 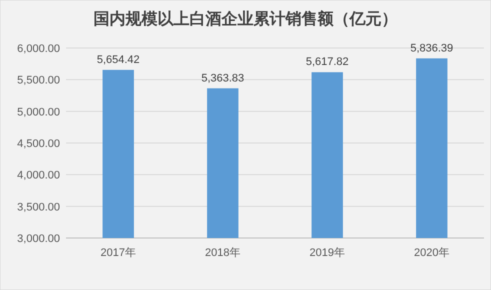 I want to click on y-tick-label: 4,500.00, so click(x=38, y=144).